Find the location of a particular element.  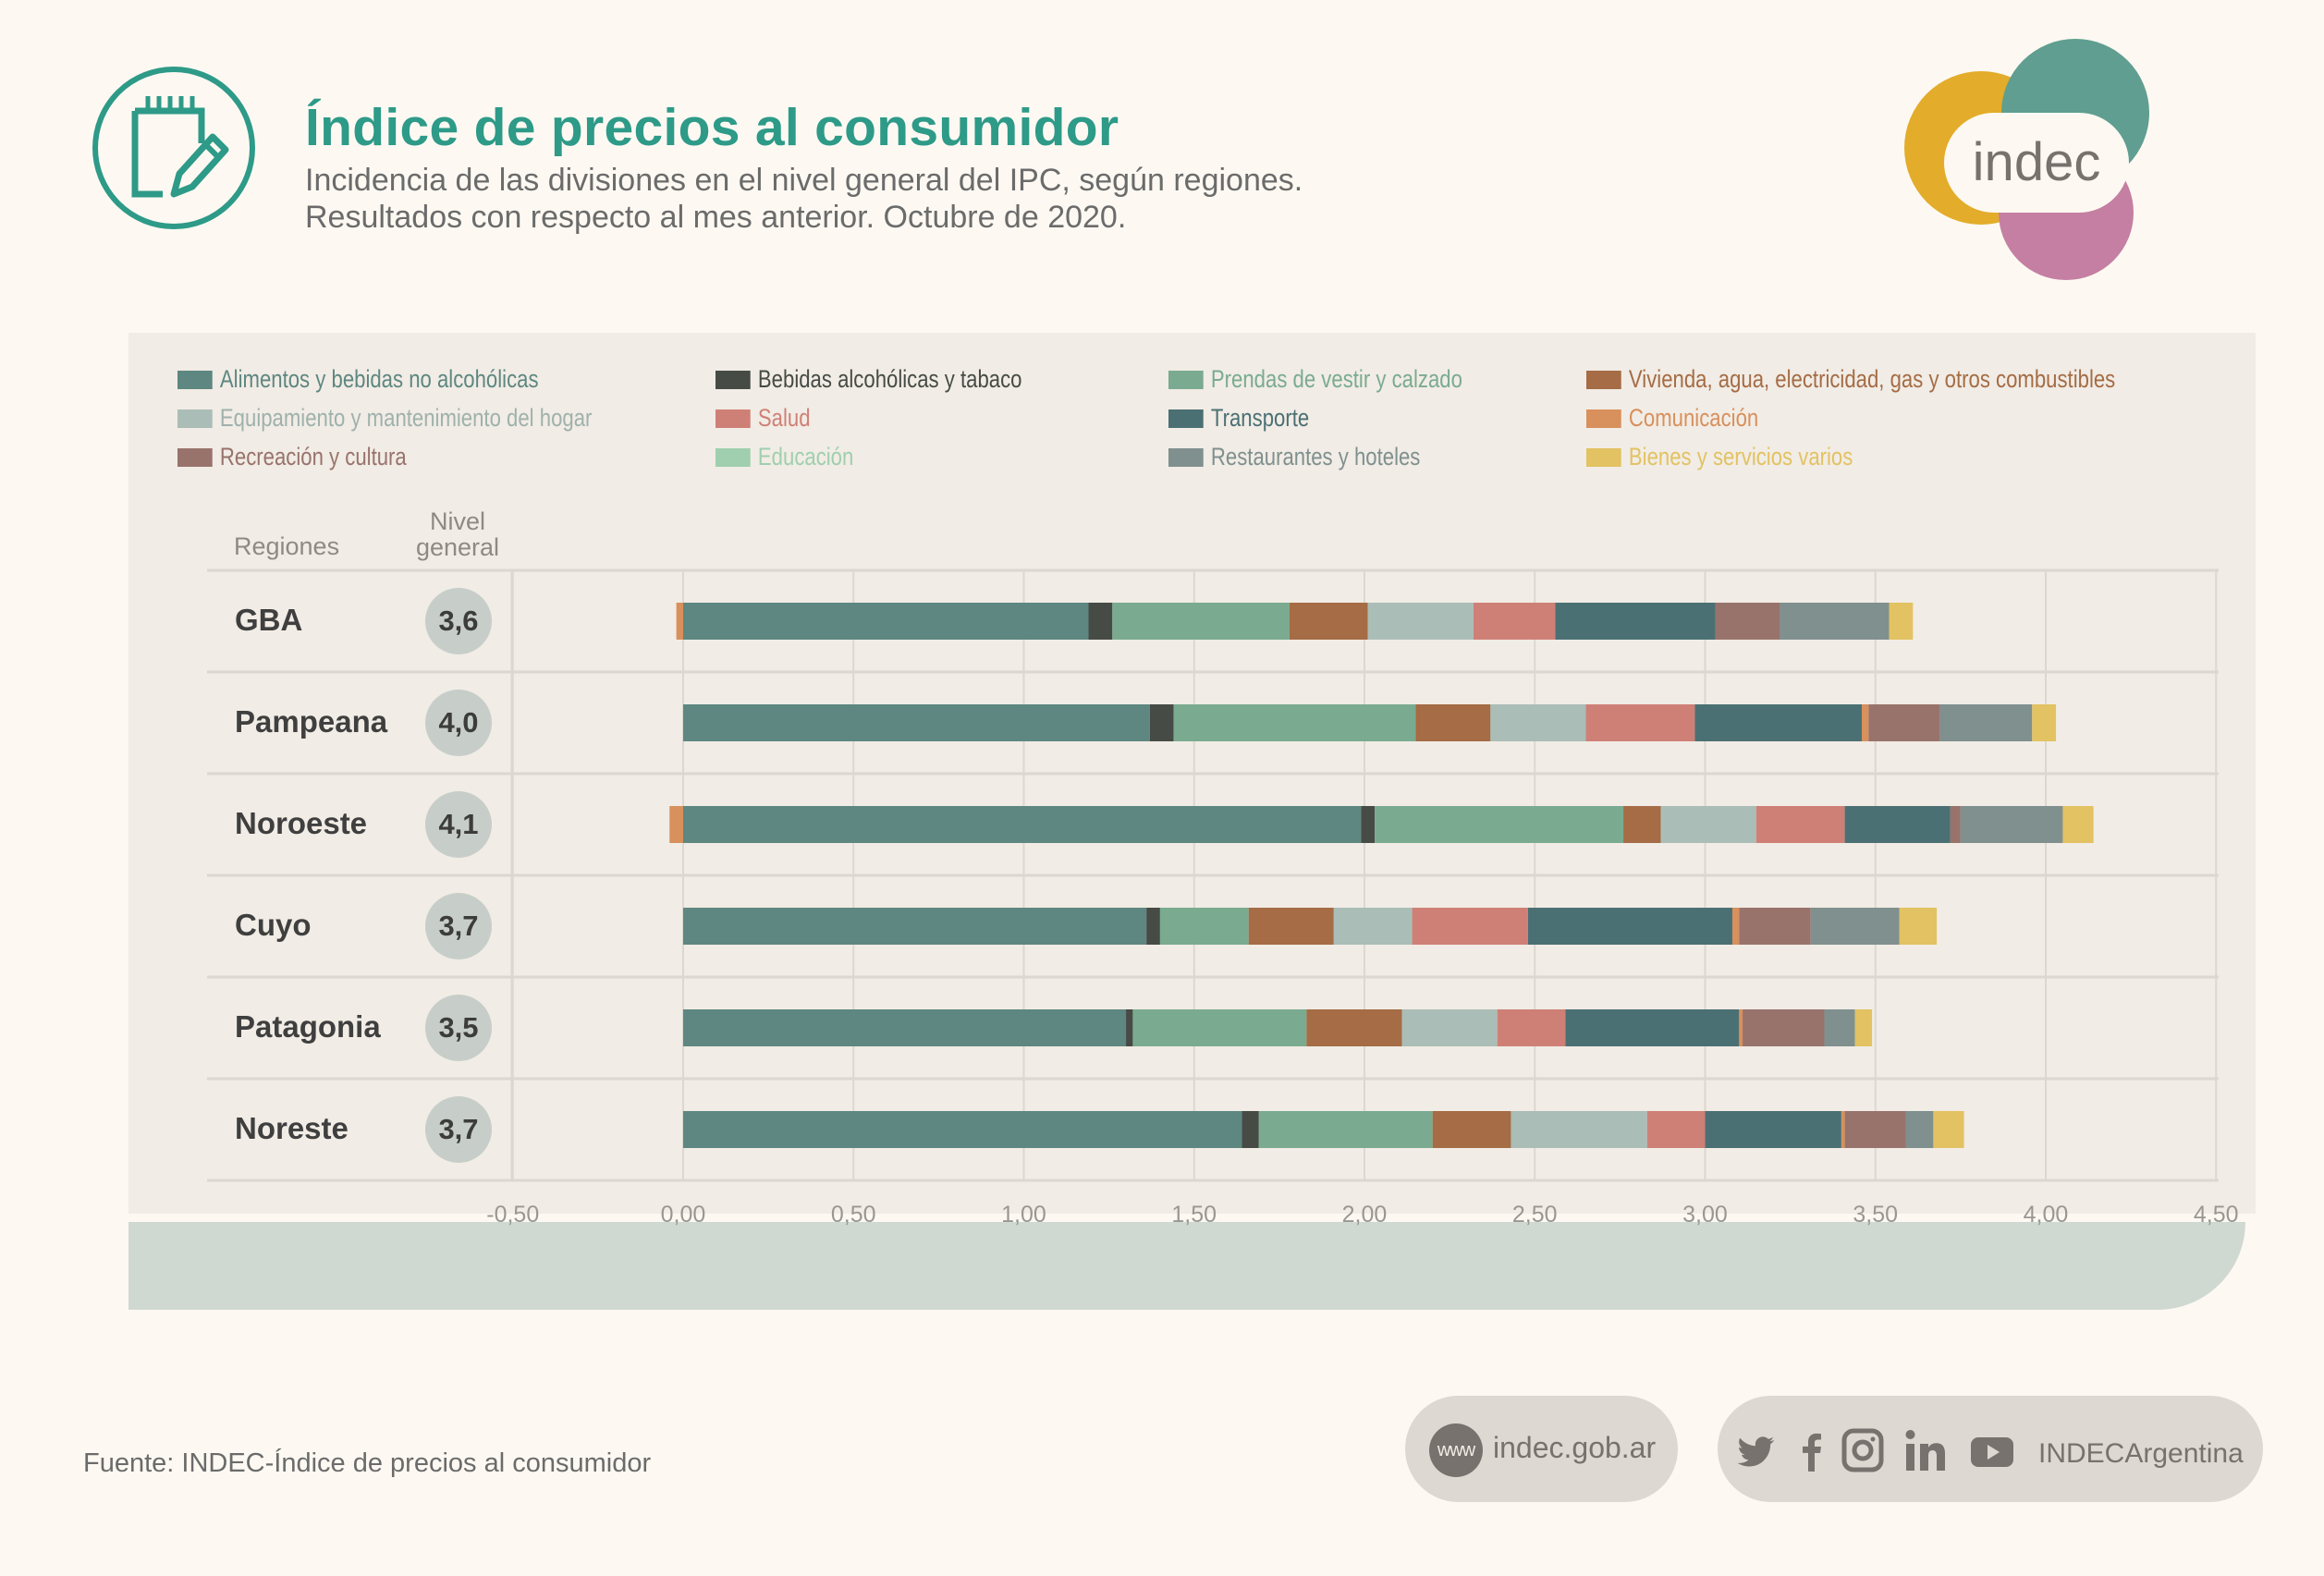

legend-label: Equipamiento y mantenimiento del hogar is located at coordinates (406, 418).